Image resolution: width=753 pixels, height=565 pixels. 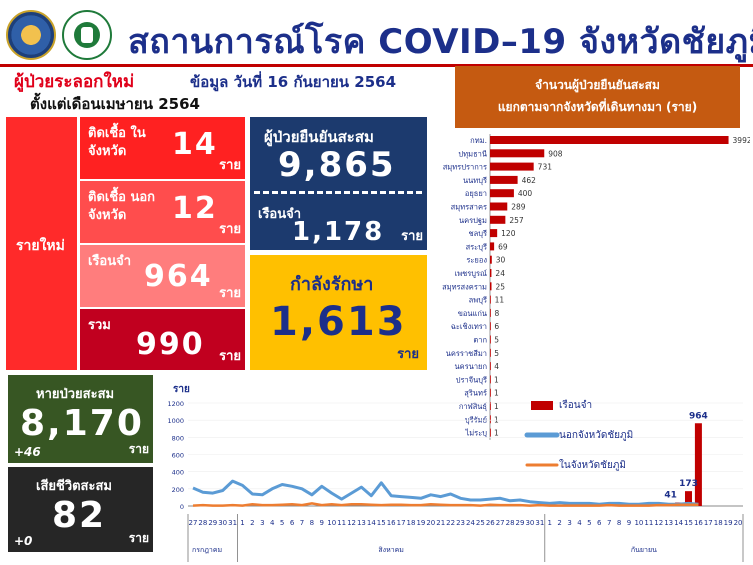 What do you see at coordinates (162, 148) in the screenshot?
I see `in-province-card: ติดเชื้อ ในจังหวัด 14 ราย` at bounding box center [162, 148].